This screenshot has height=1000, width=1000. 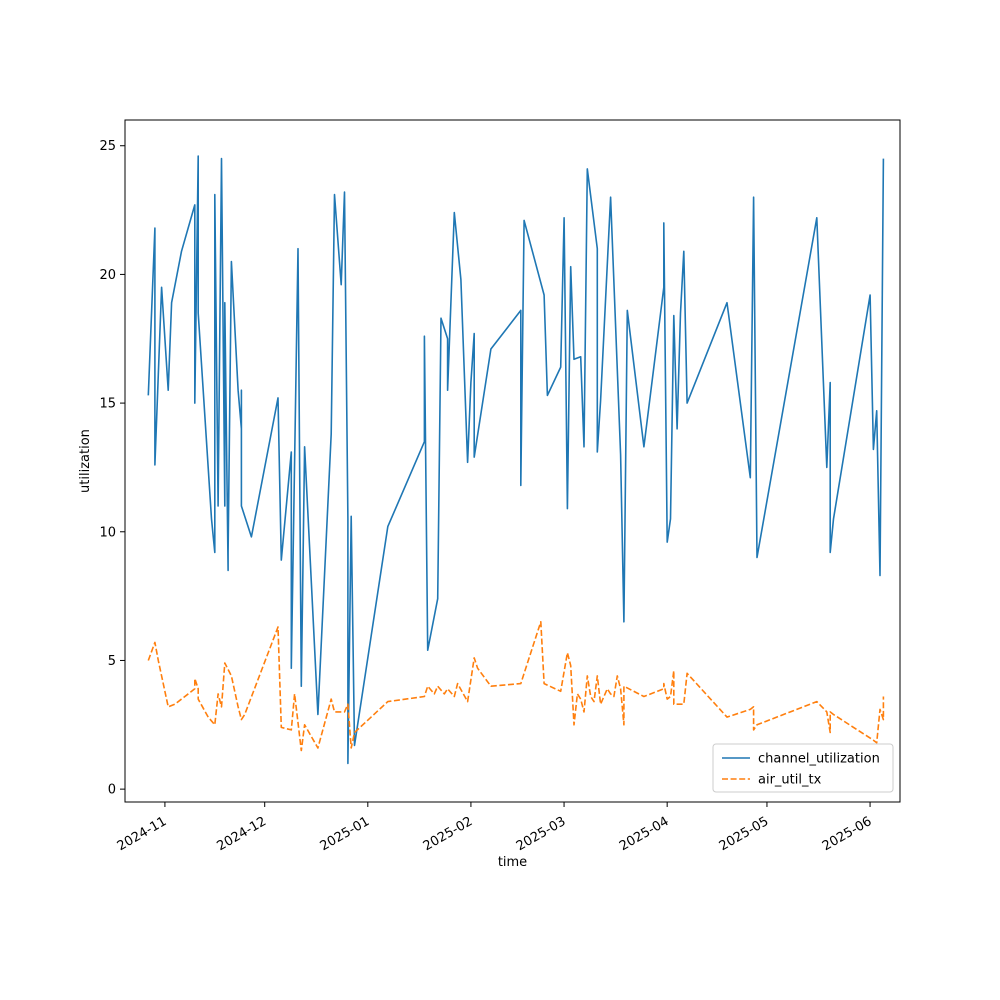 I want to click on y-tick-label: 5, so click(x=112, y=661).